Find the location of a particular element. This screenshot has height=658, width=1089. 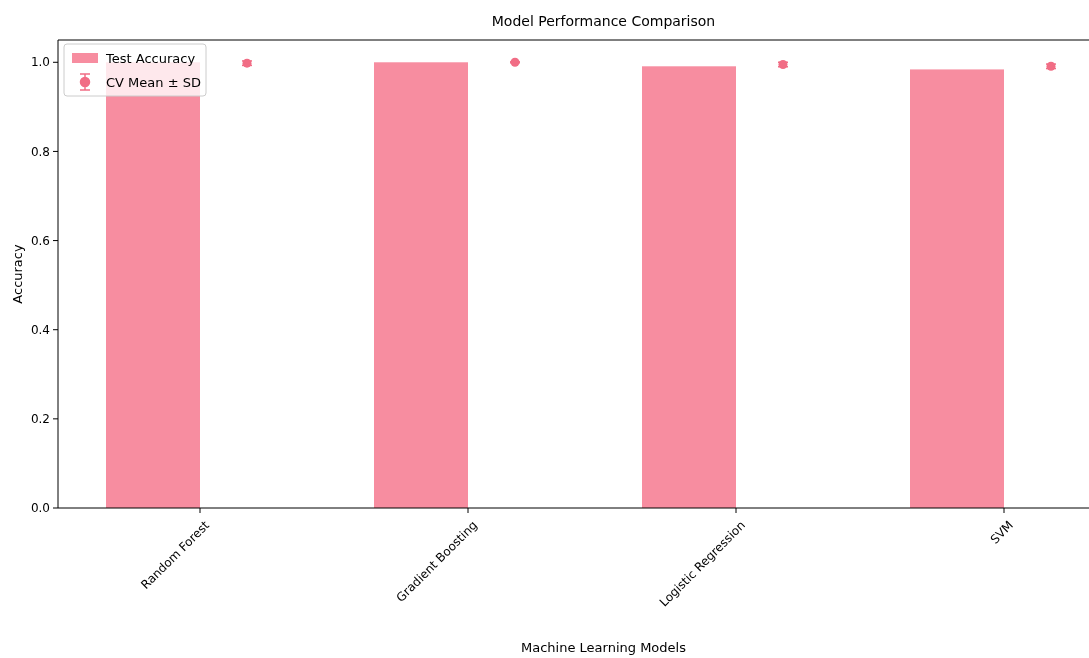

chart-title: Model Performance Comparison is located at coordinates (603, 21).